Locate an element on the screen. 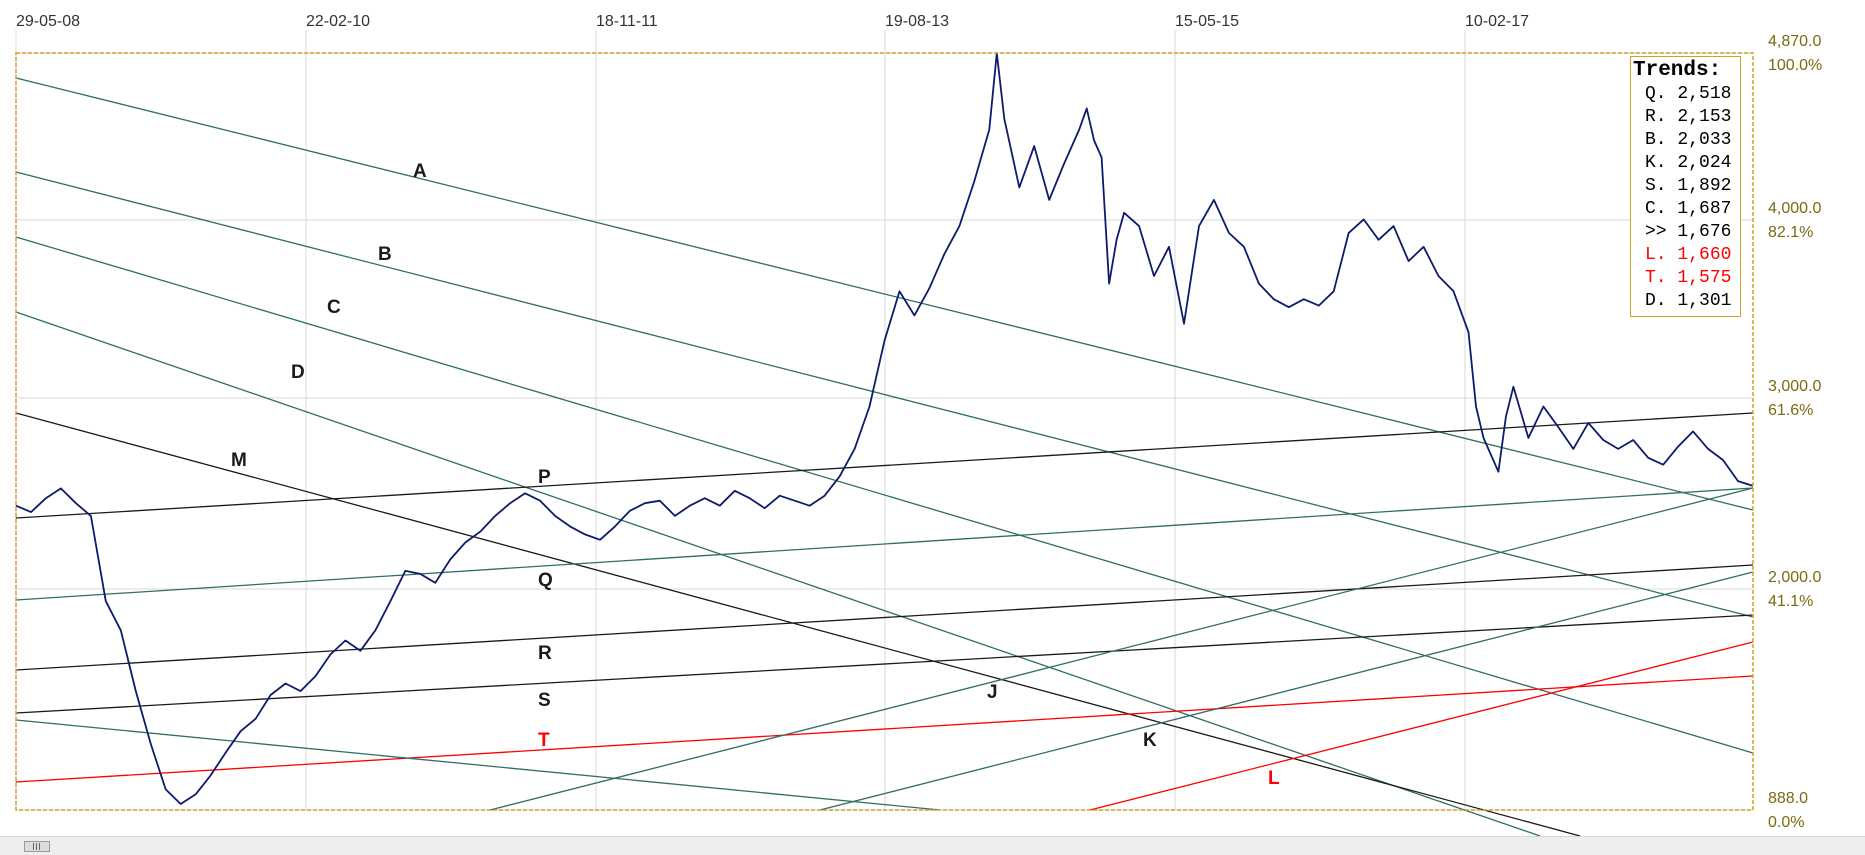 This screenshot has height=855, width=1865. trend-line-t is located at coordinates (884, 729).